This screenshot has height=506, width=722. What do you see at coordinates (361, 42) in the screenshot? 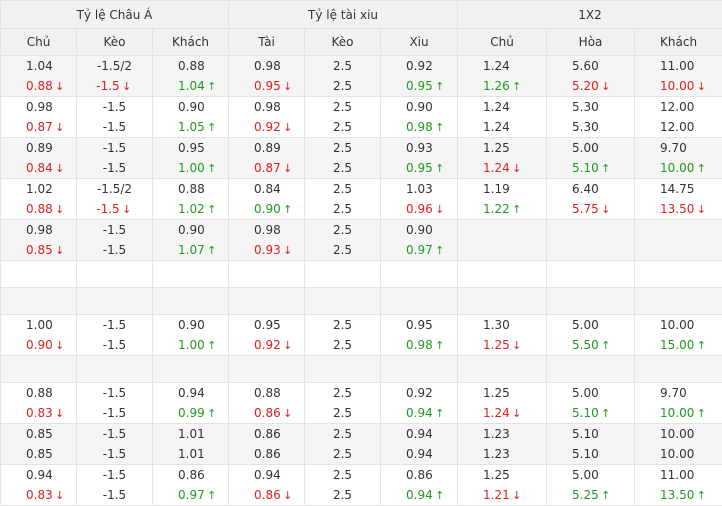
I see `column-header-row: Chủ Kèo Khách Tài Kèo Xiu Chủ Hòa Khách` at bounding box center [361, 42].